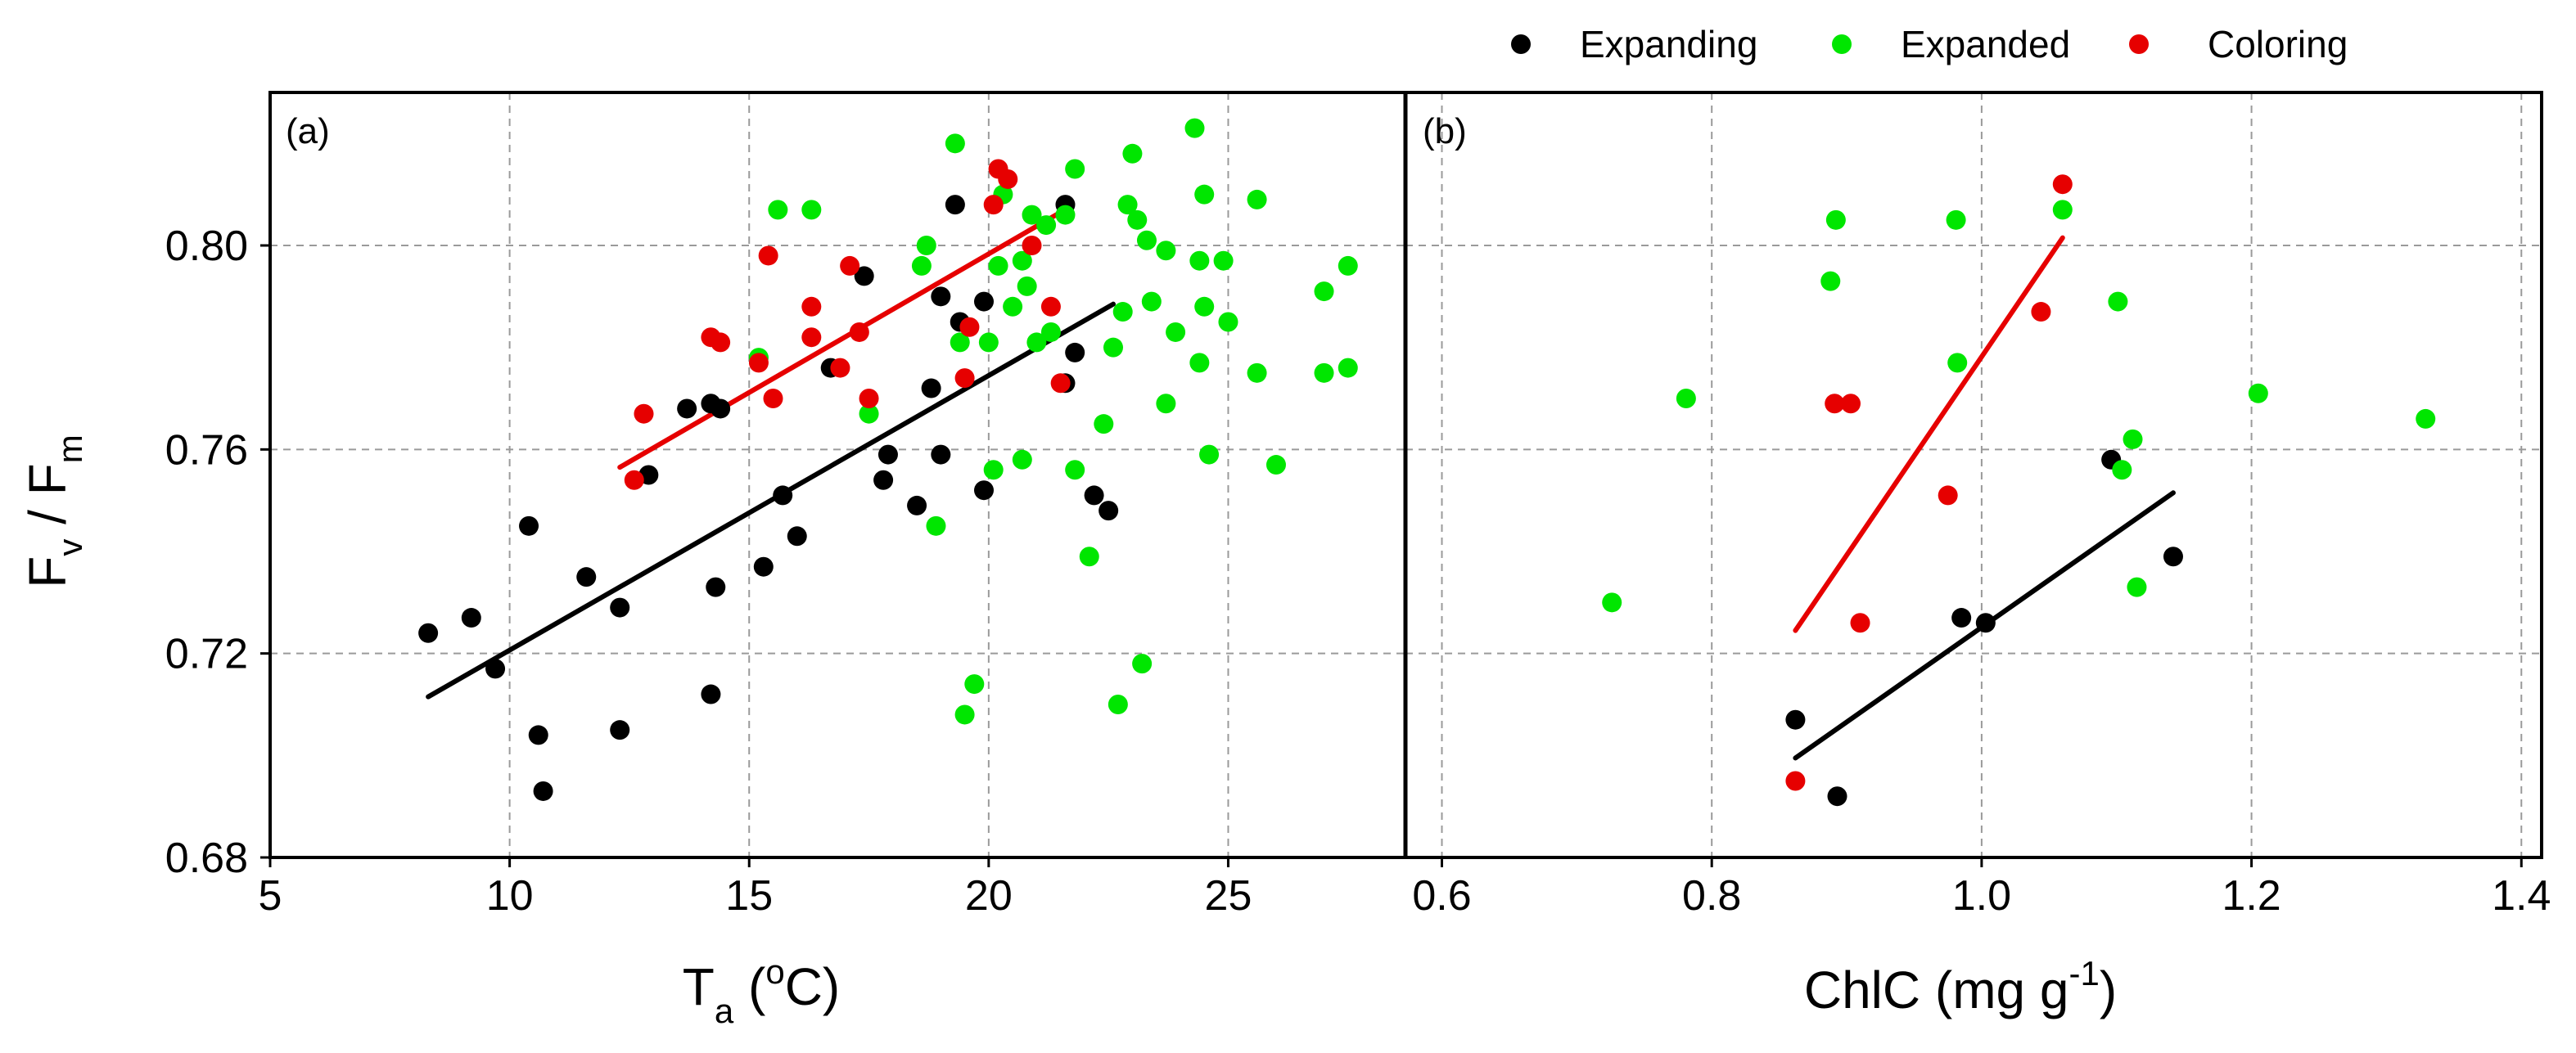  Describe the element at coordinates (840, 340) in the screenshot. I see `fit-line-coloring` at that location.